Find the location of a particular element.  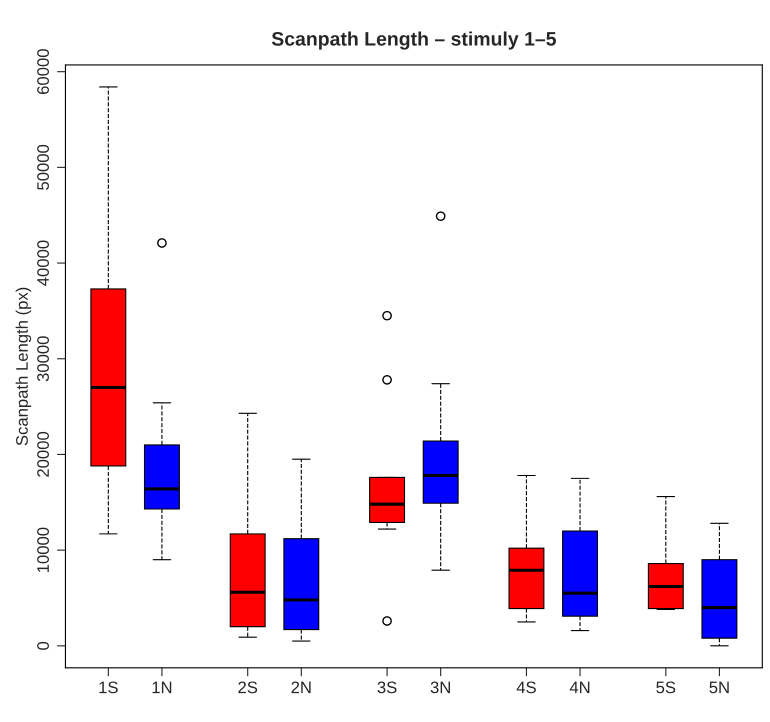

x-tick-label: 3N is located at coordinates (440, 687).